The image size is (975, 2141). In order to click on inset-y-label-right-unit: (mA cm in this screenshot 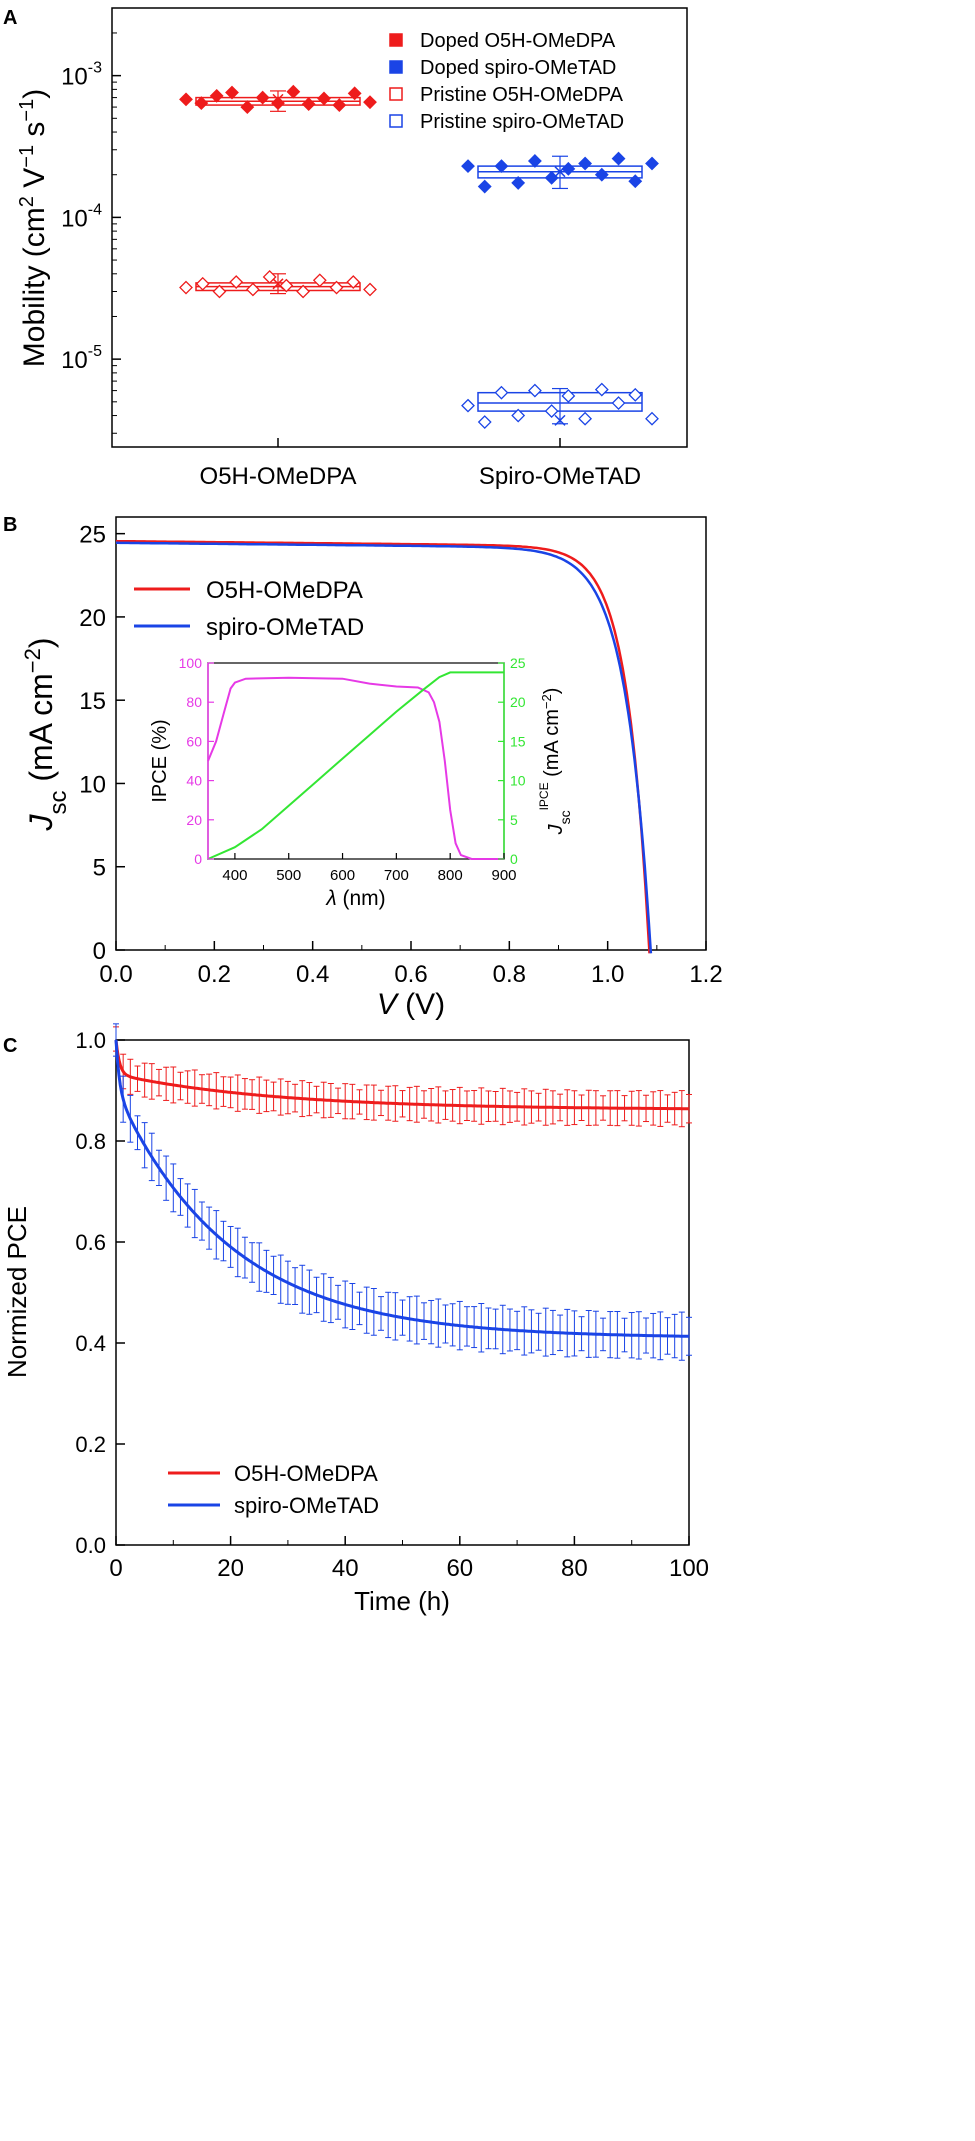, I will do `click(552, 745)`.